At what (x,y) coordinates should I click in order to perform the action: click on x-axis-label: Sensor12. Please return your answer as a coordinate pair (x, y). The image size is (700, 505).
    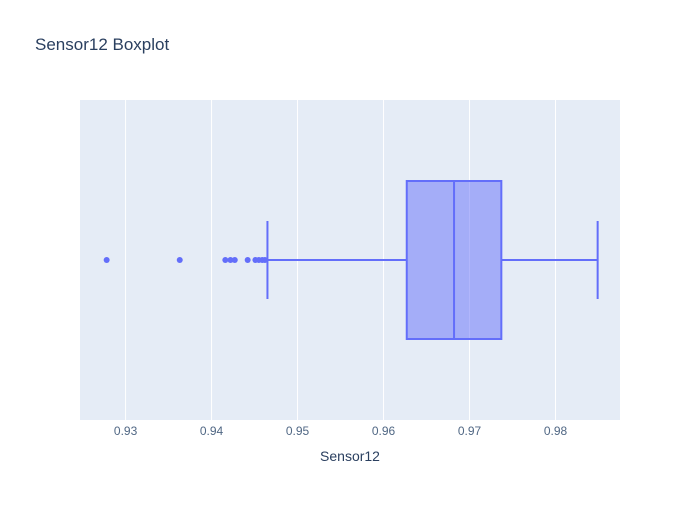
    Looking at the image, I should click on (350, 456).